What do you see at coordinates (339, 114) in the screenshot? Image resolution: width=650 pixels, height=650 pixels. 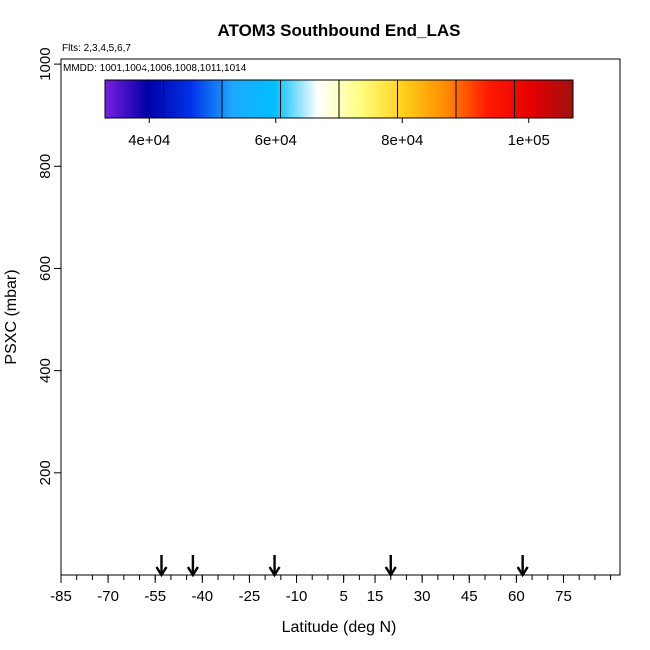 I see `colorbar-ticks: 4e+04 6e+04 8e+04 1e+05` at bounding box center [339, 114].